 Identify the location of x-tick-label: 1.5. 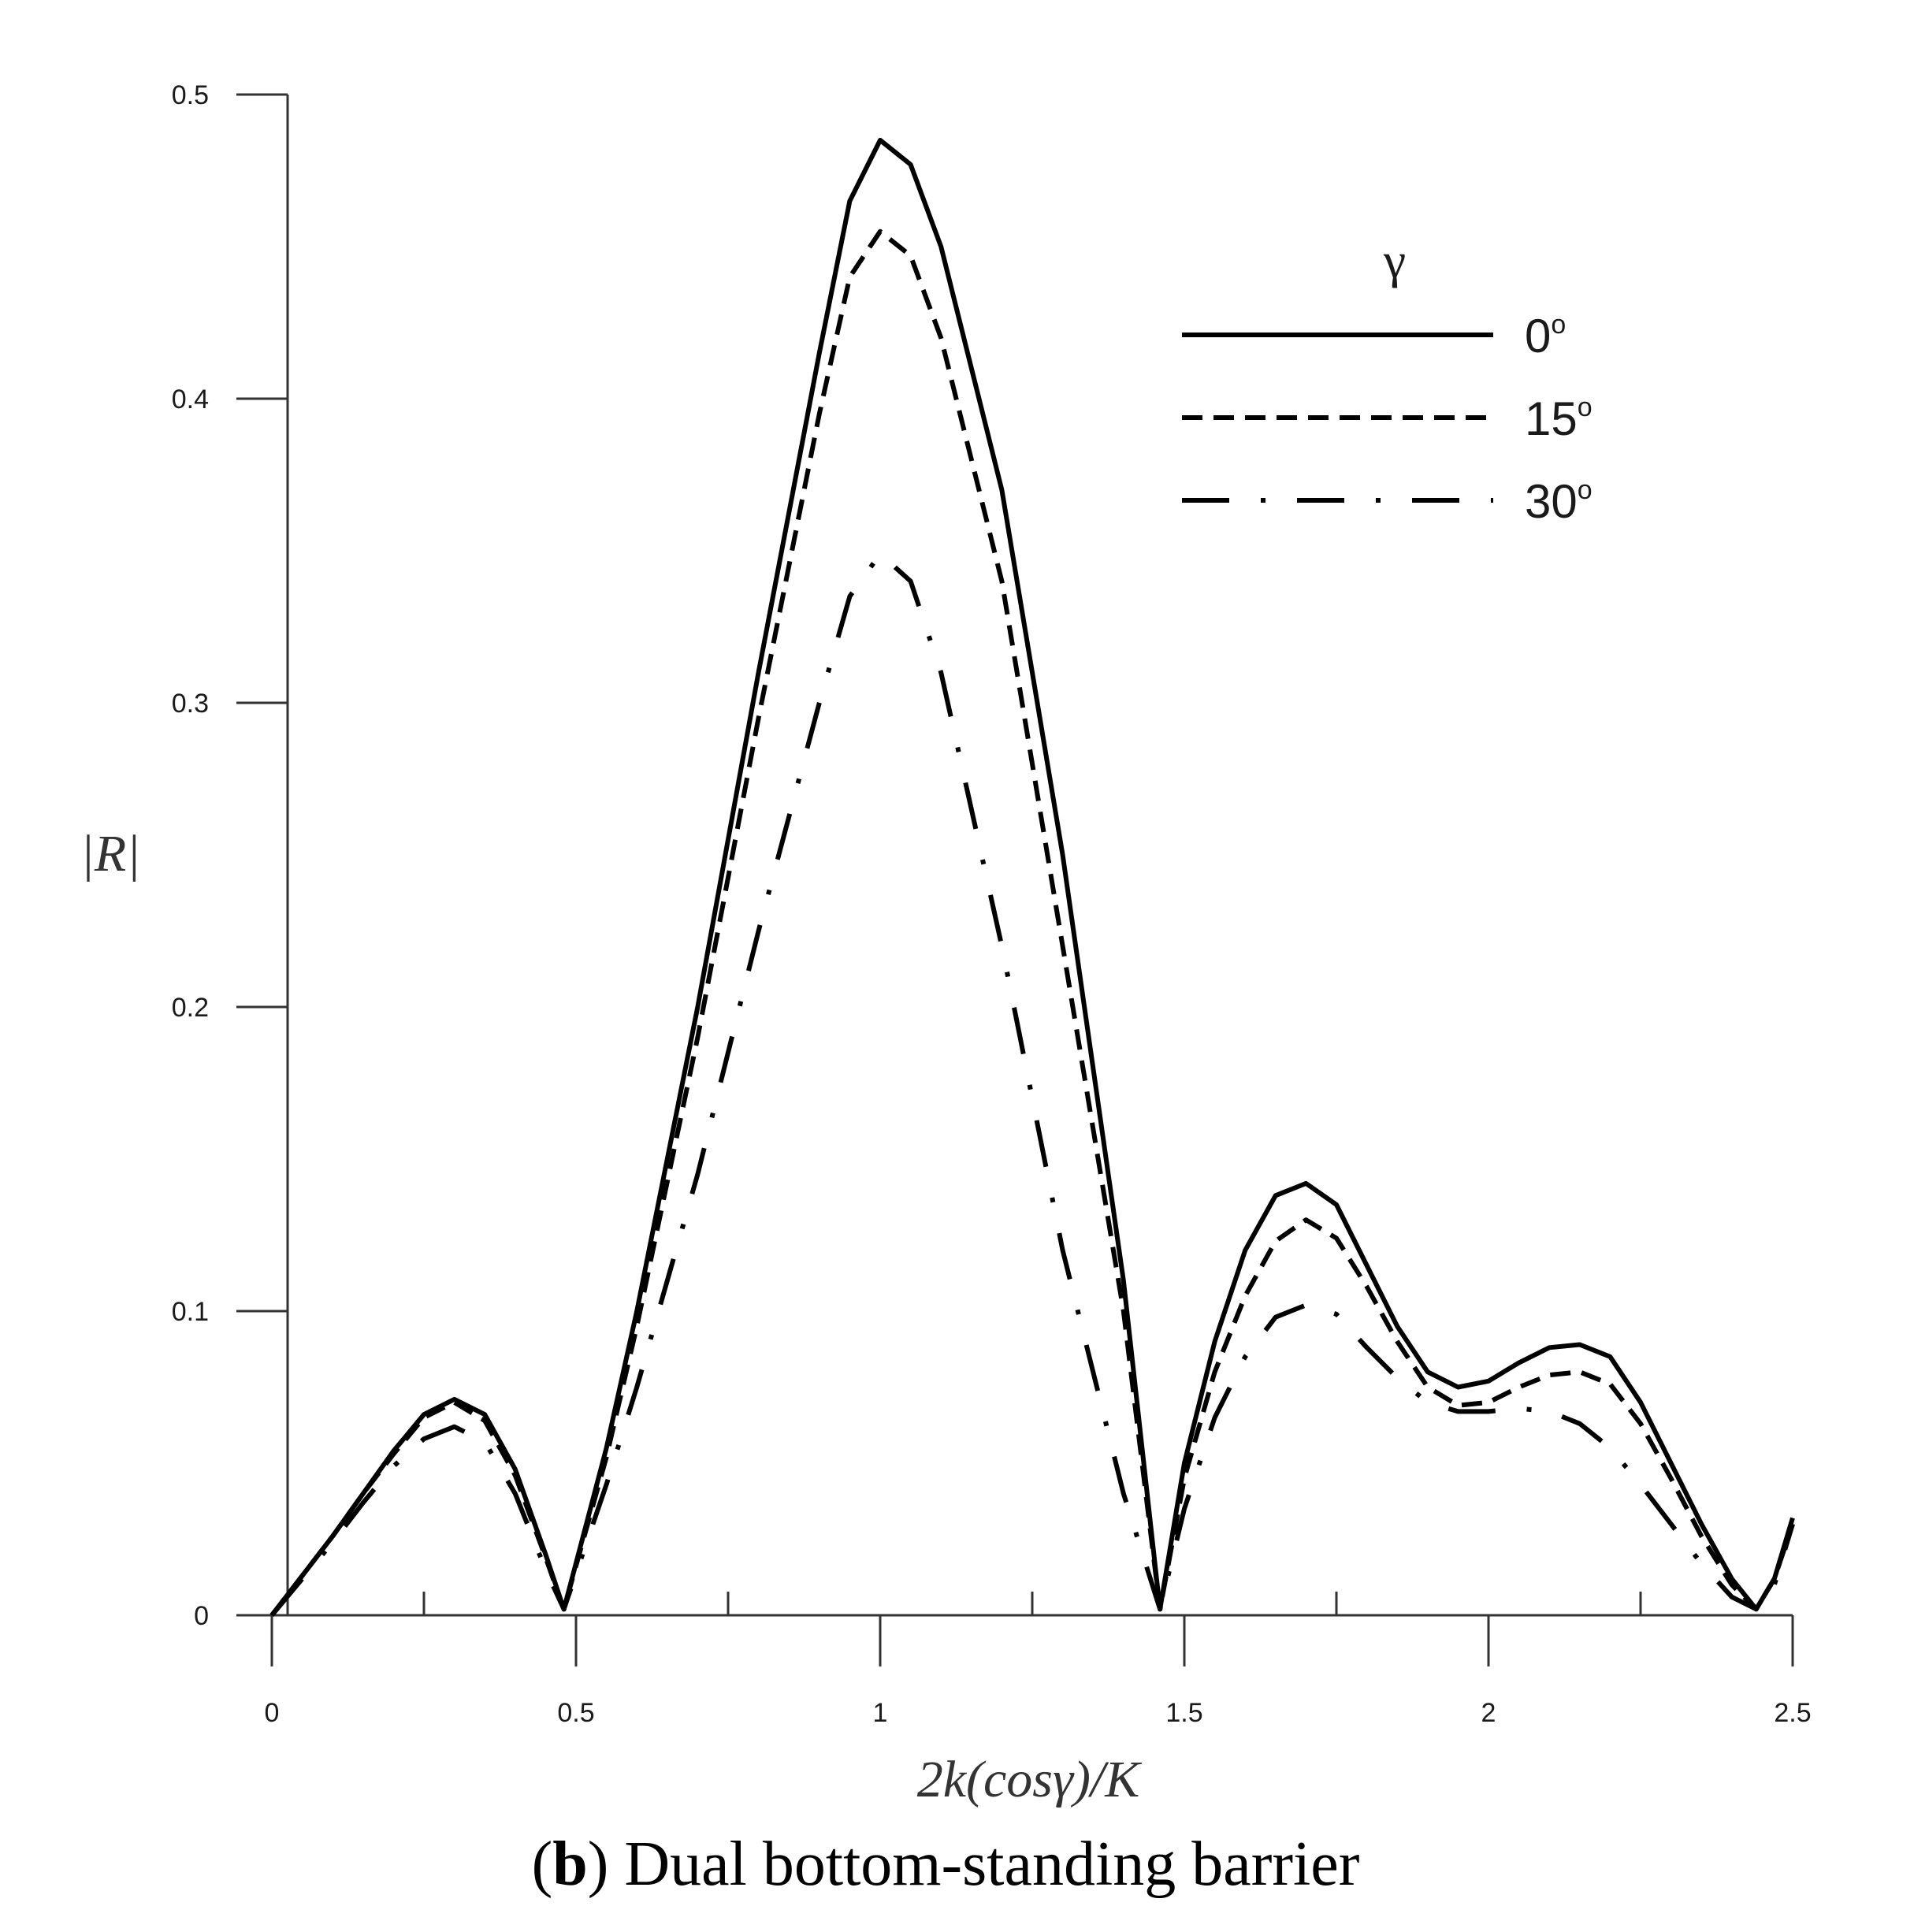
(1183, 1713).